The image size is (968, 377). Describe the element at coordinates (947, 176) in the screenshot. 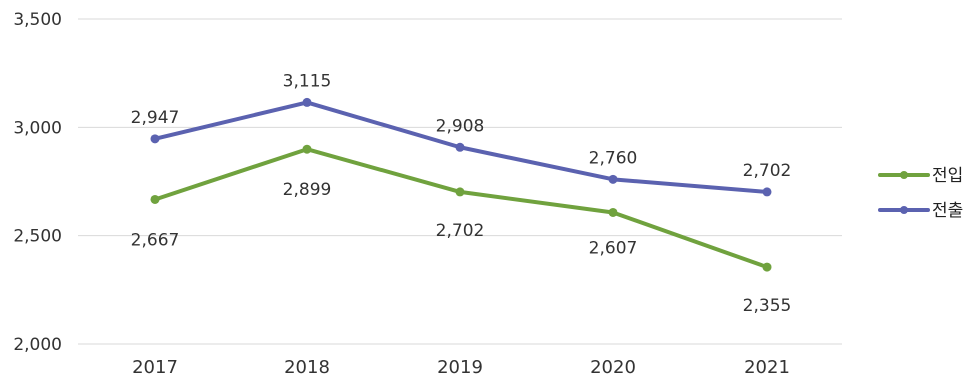

I see `legend-label: 전입` at that location.